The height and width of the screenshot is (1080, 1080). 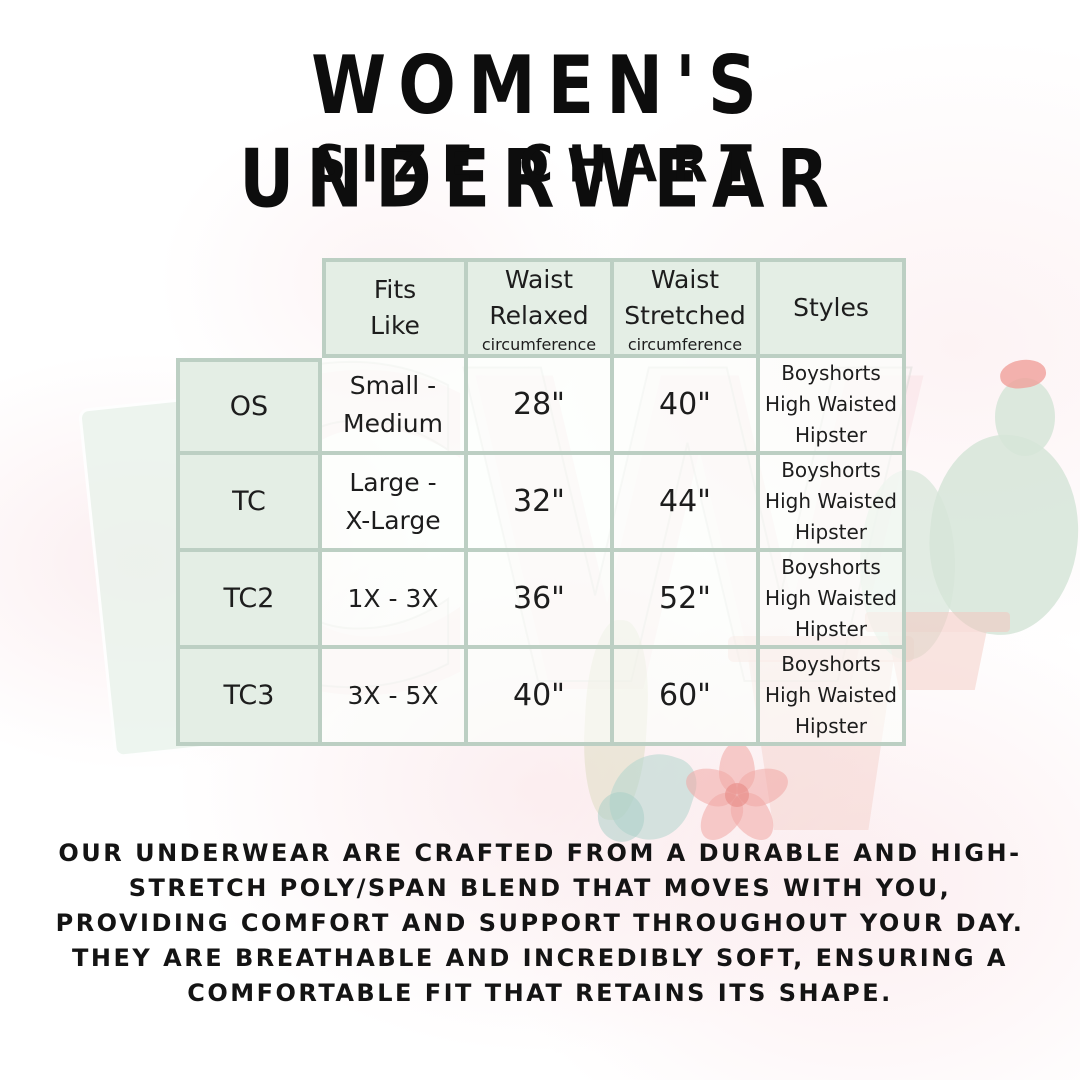 I want to click on cactus-pad, so click(x=1025, y=417).